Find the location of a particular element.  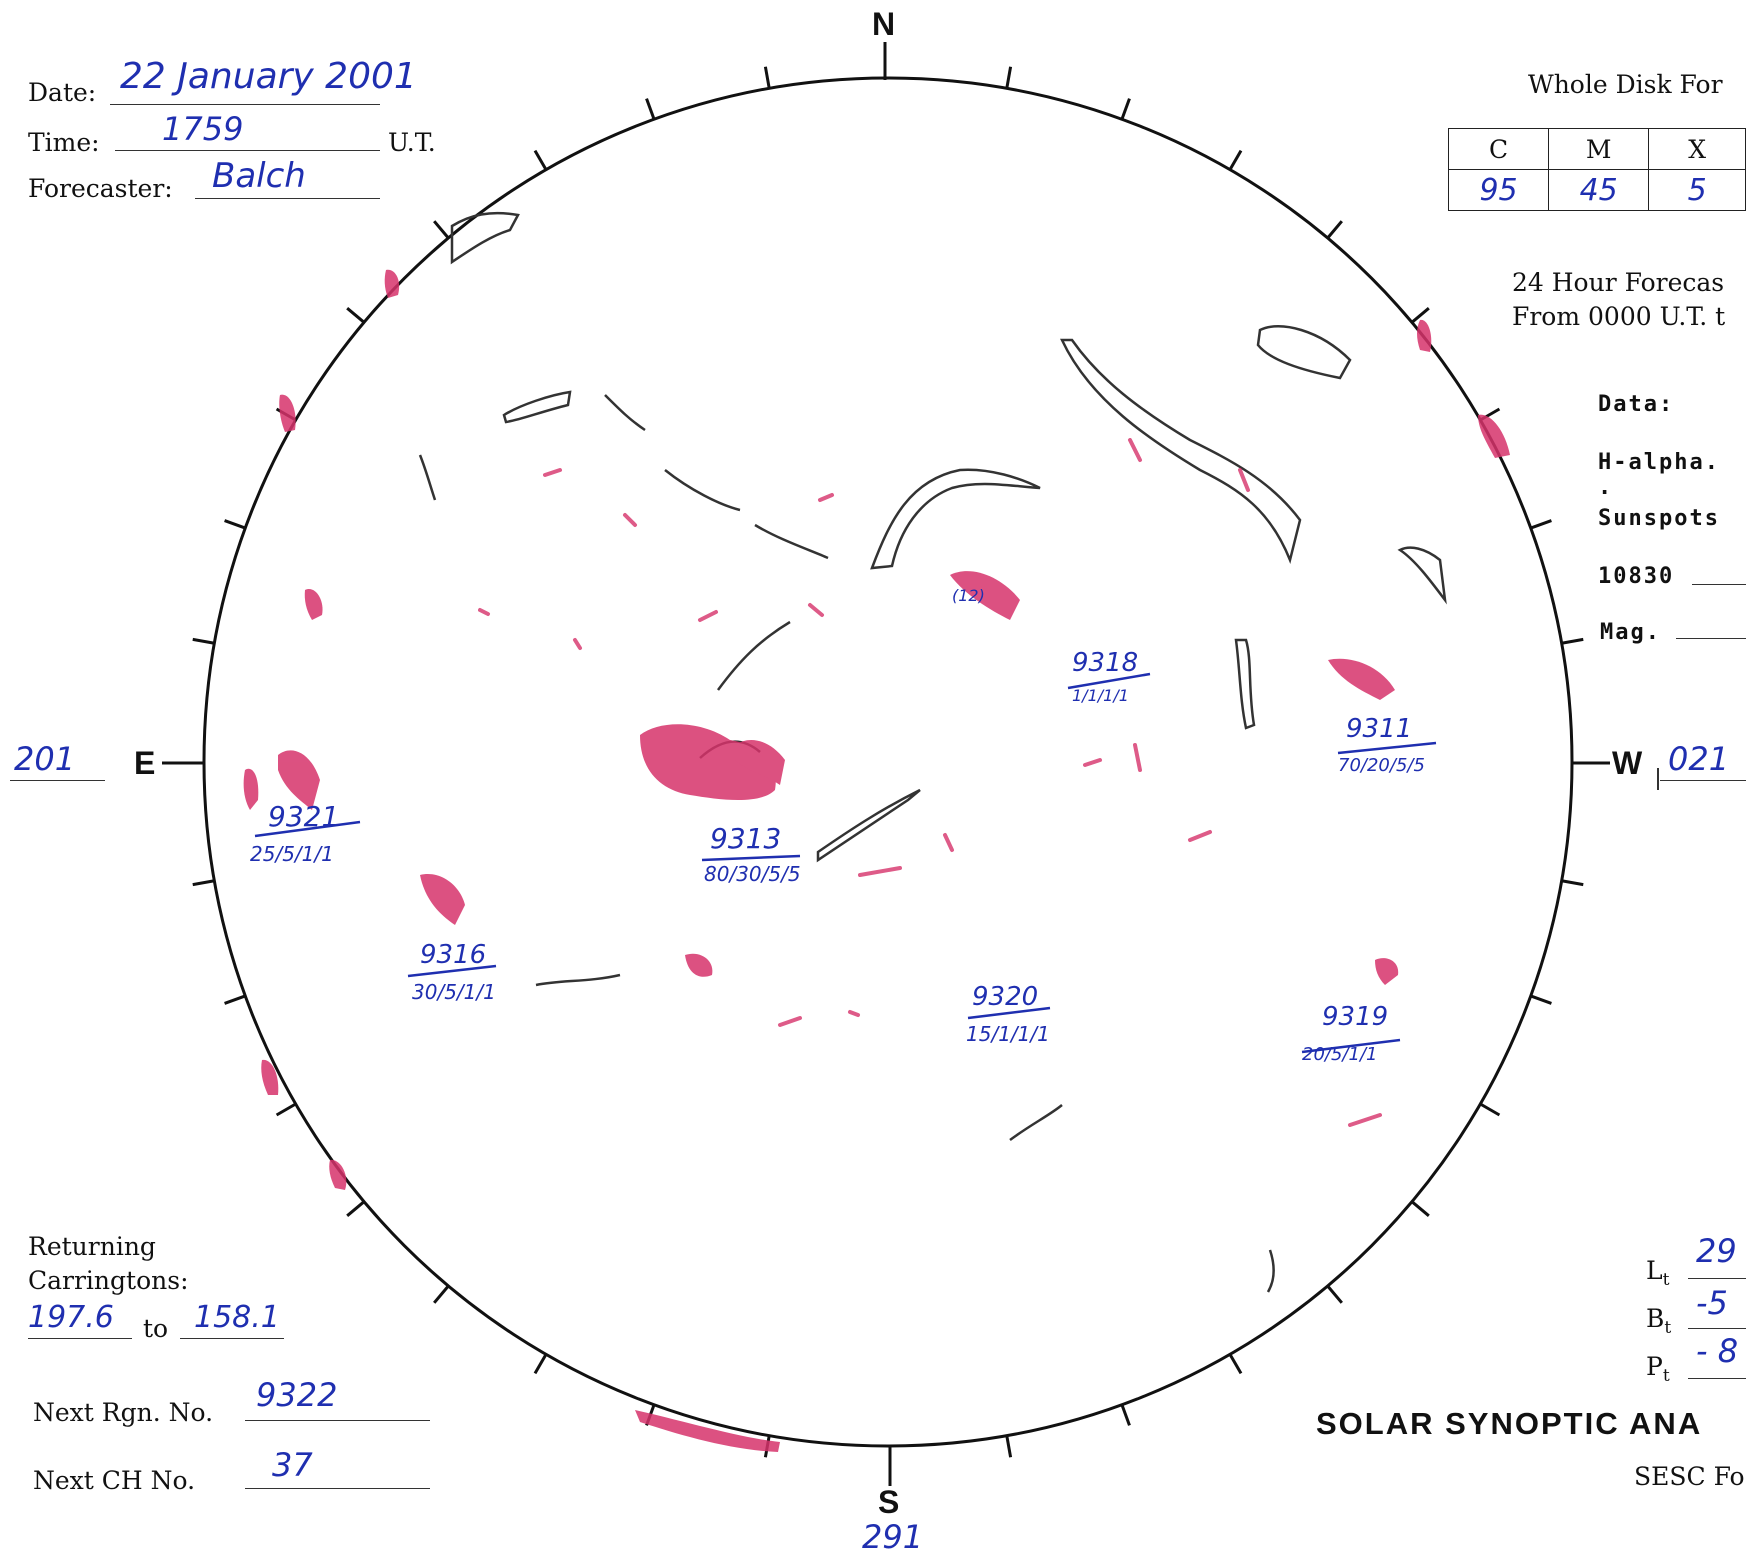

flare-probability-table: C M X 95 45 5 is located at coordinates (1596, 169).